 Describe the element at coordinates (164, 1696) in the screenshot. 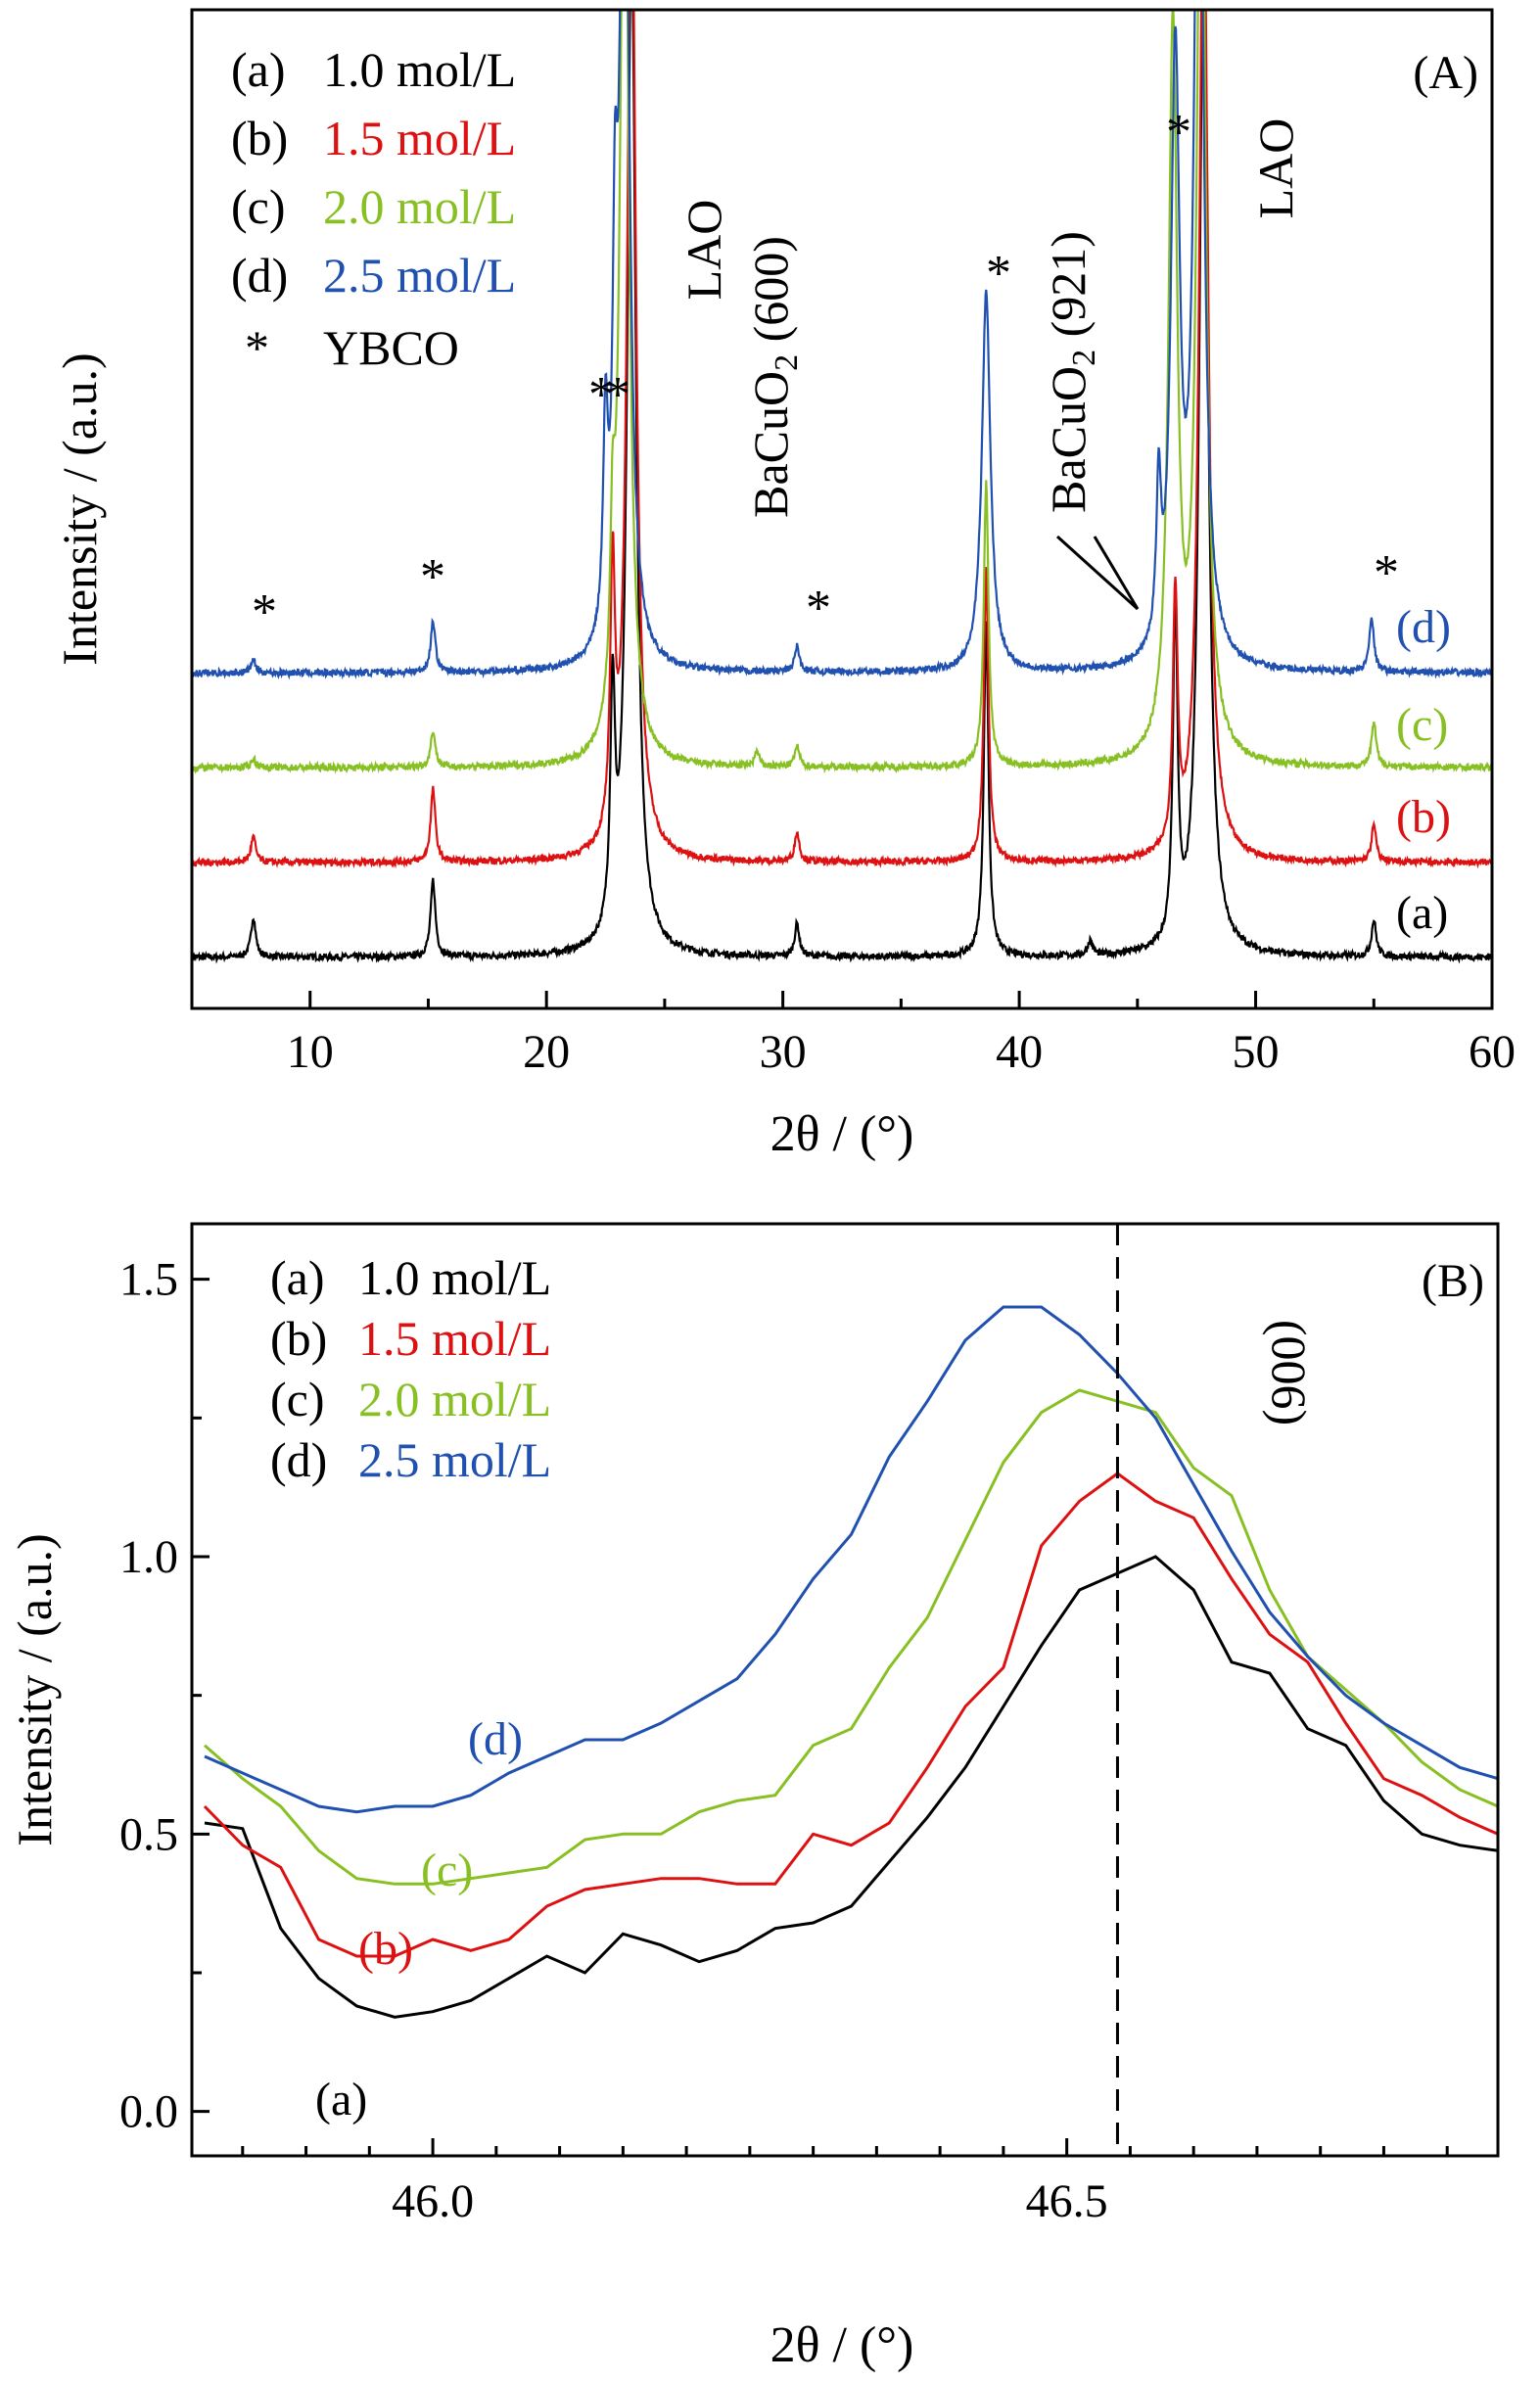

I see `panel-b-y-ticks: 0.0 0.5 1.0 1.5` at that location.